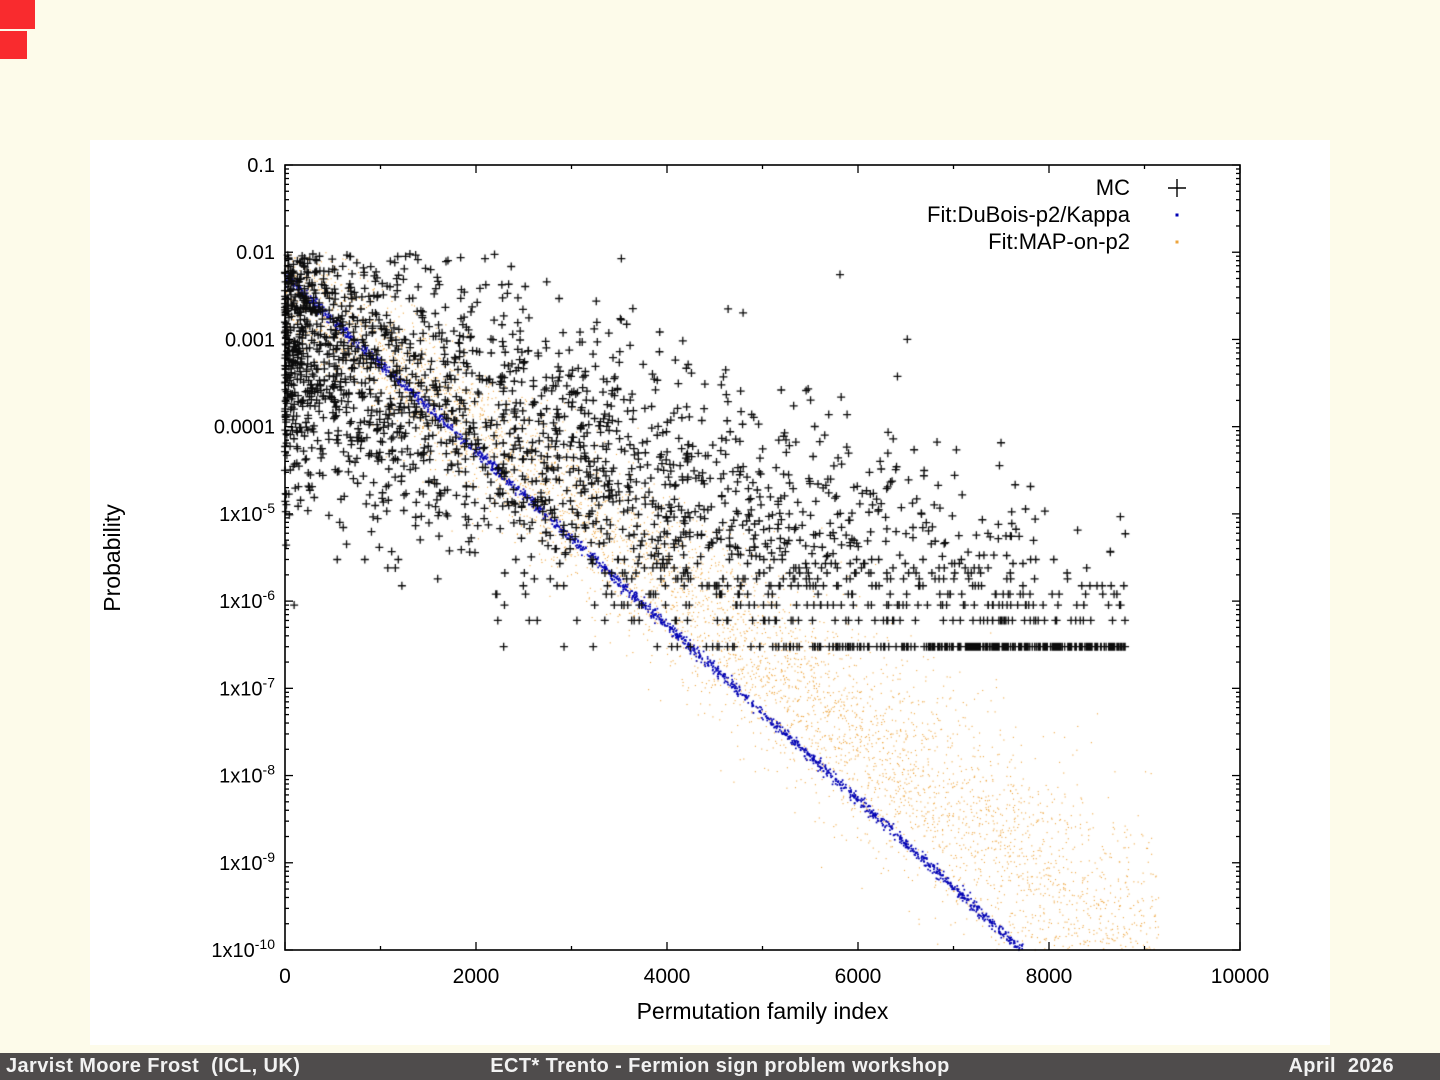 The width and height of the screenshot is (1440, 1080). I want to click on y-tick-label: 1x10⁻¹⁰, so click(243, 949).